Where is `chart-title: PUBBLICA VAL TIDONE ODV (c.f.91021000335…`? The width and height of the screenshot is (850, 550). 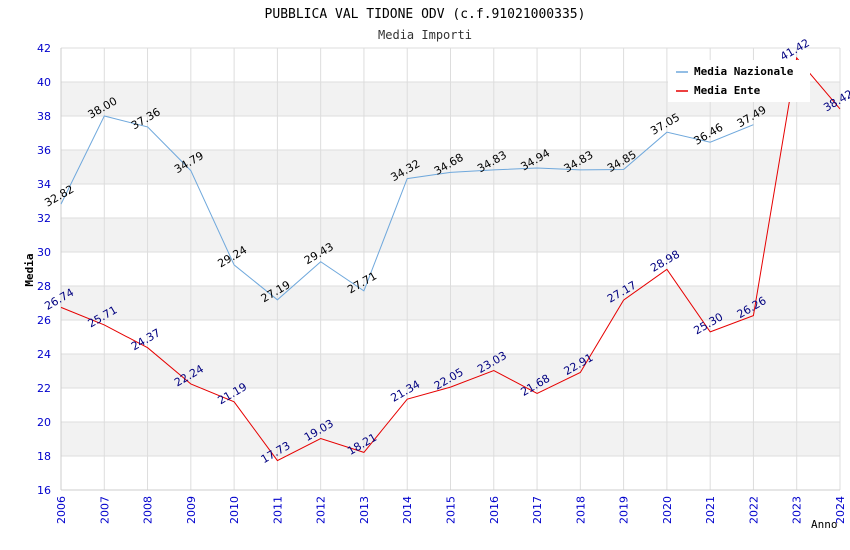 chart-title: PUBBLICA VAL TIDONE ODV (c.f.91021000335… is located at coordinates (425, 14).